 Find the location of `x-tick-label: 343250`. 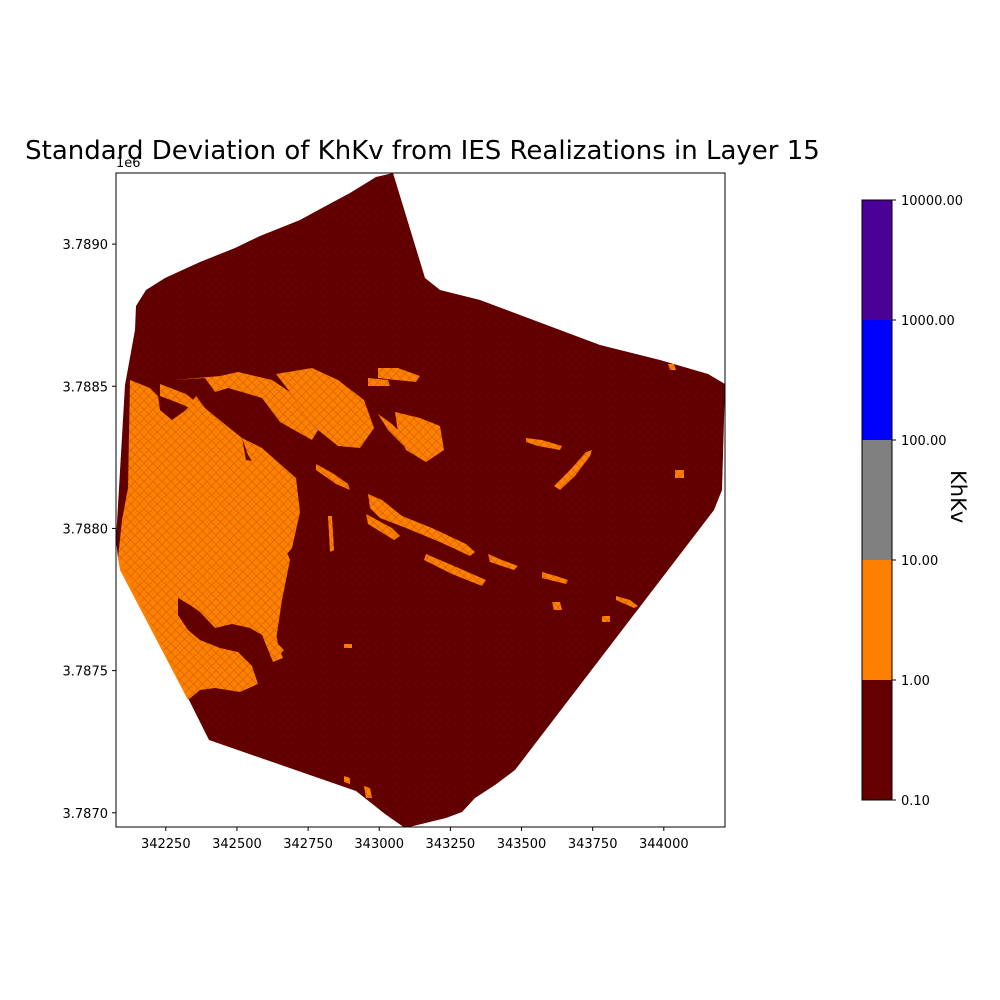

x-tick-label: 343250 is located at coordinates (451, 844).